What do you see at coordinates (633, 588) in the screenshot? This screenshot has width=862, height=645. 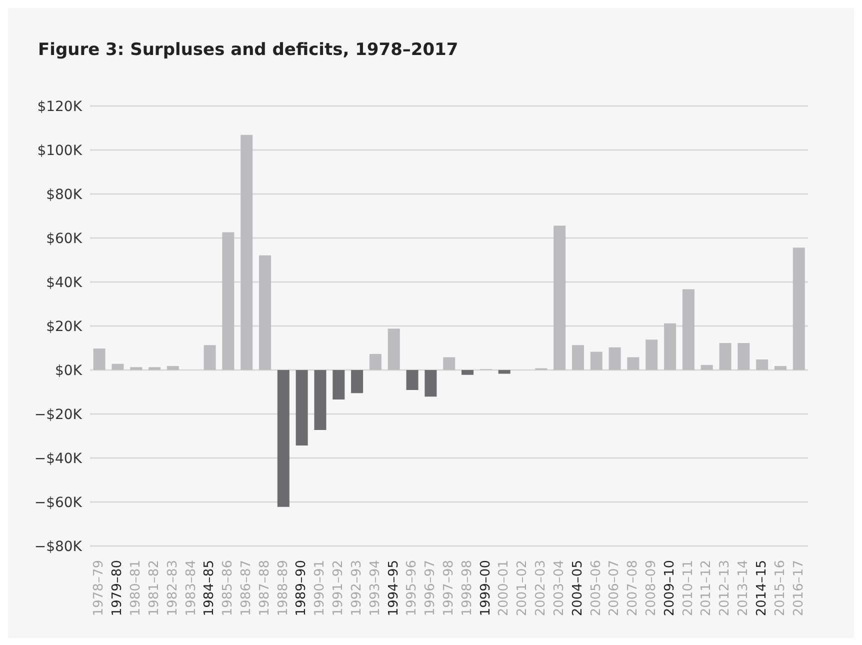 I see `x-tick-label: 2007–08` at bounding box center [633, 588].